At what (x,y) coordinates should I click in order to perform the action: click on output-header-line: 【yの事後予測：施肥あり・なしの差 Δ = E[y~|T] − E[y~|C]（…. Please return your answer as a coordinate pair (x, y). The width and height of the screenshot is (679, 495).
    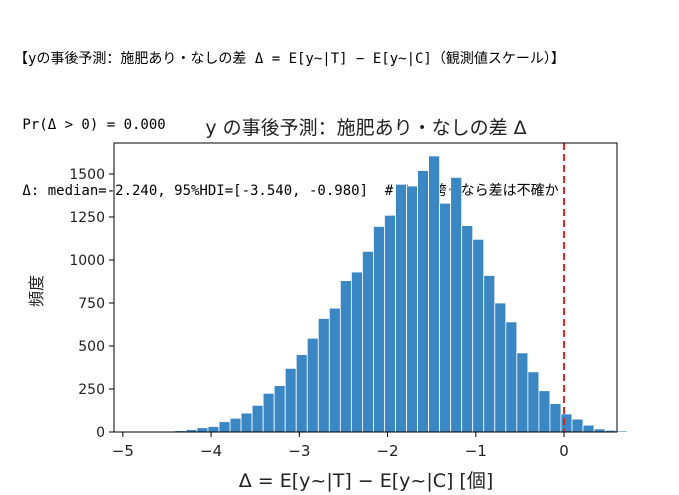
    Looking at the image, I should click on (289, 59).